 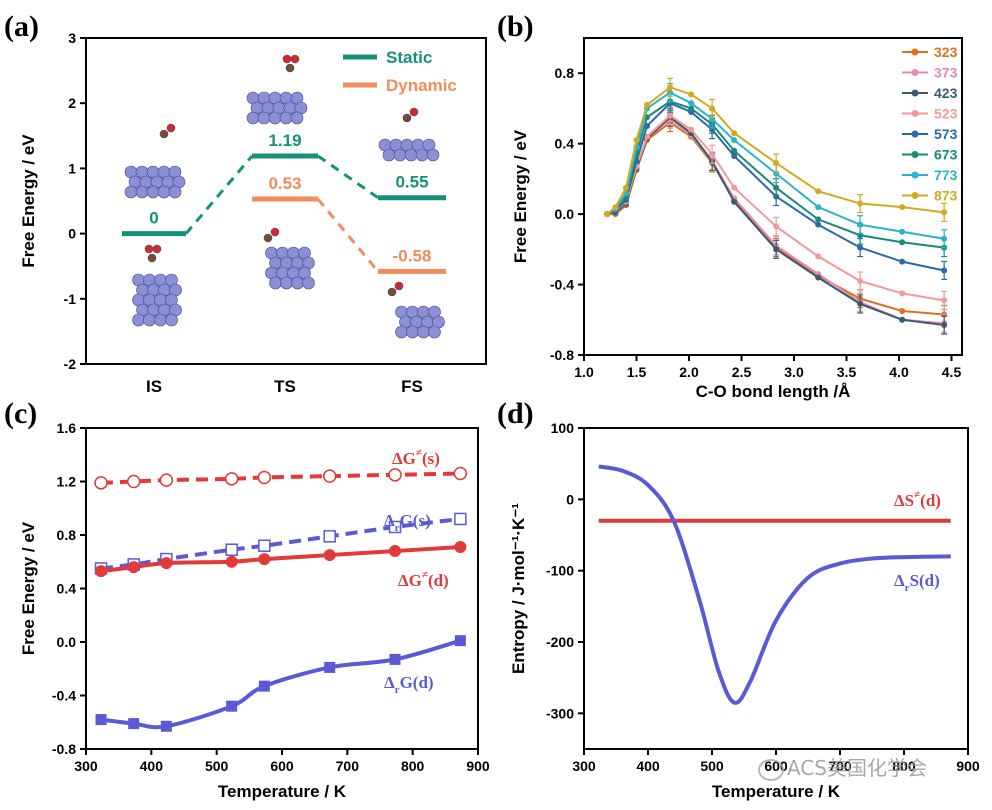 I want to click on panel-b-legend-label: 773, so click(x=946, y=175).